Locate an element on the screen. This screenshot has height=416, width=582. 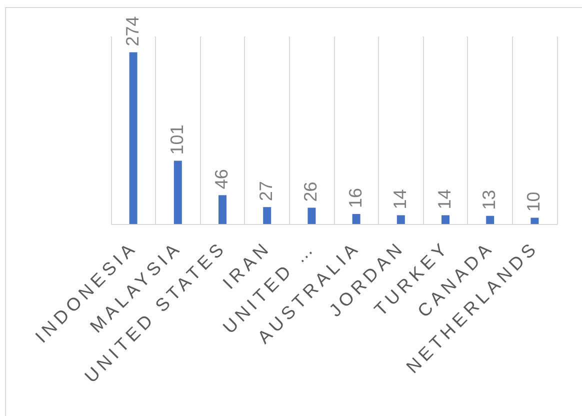
data-label: 27 is located at coordinates (266, 191).